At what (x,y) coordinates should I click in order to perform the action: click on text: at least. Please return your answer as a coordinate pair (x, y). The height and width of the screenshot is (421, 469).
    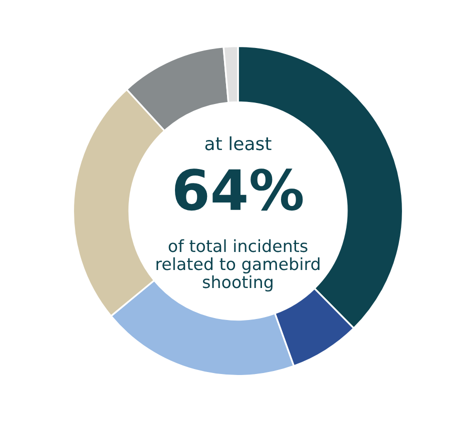
    Looking at the image, I should click on (238, 143).